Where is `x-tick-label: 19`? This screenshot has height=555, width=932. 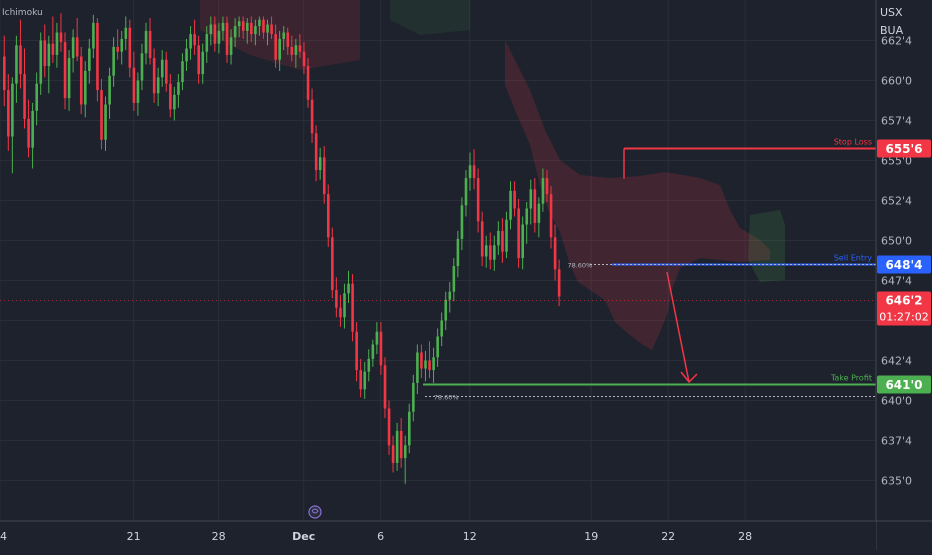
x-tick-label: 19 is located at coordinates (591, 536).